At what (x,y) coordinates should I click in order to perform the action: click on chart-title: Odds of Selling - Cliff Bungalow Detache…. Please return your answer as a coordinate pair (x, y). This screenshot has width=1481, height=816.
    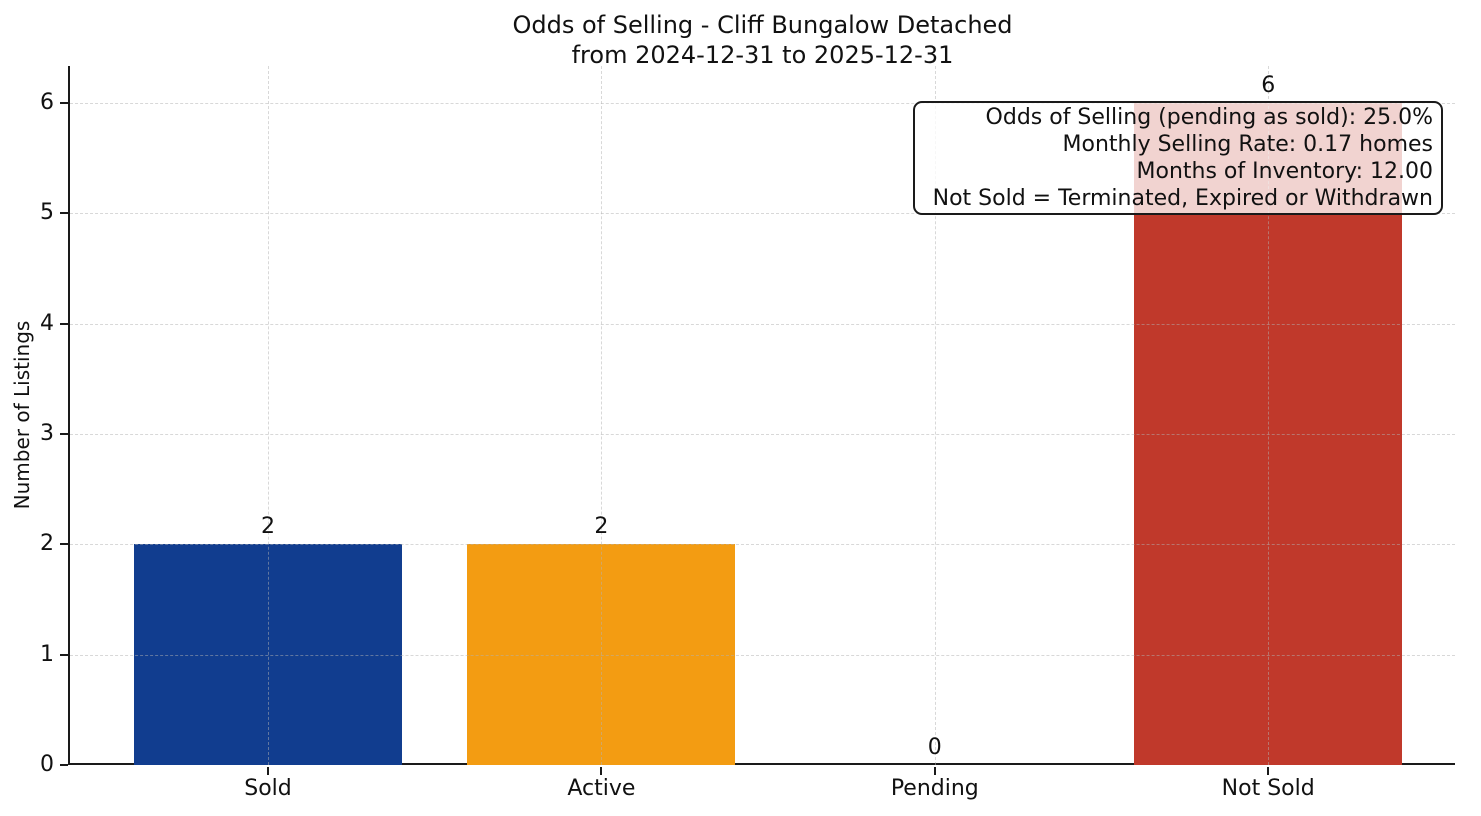
    Looking at the image, I should click on (762, 25).